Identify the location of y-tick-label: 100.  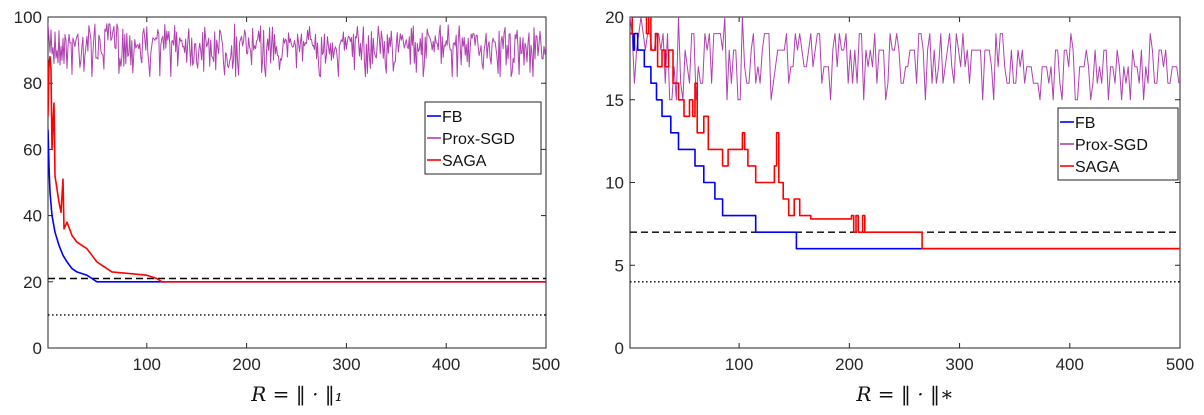
(28, 17).